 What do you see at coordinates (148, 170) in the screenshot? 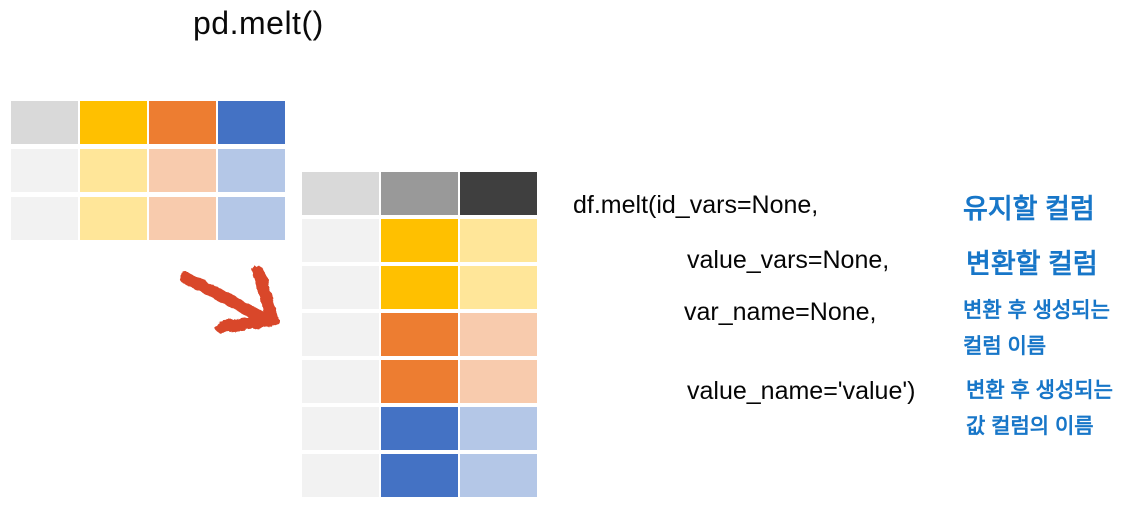
I see `wide-format-table` at bounding box center [148, 170].